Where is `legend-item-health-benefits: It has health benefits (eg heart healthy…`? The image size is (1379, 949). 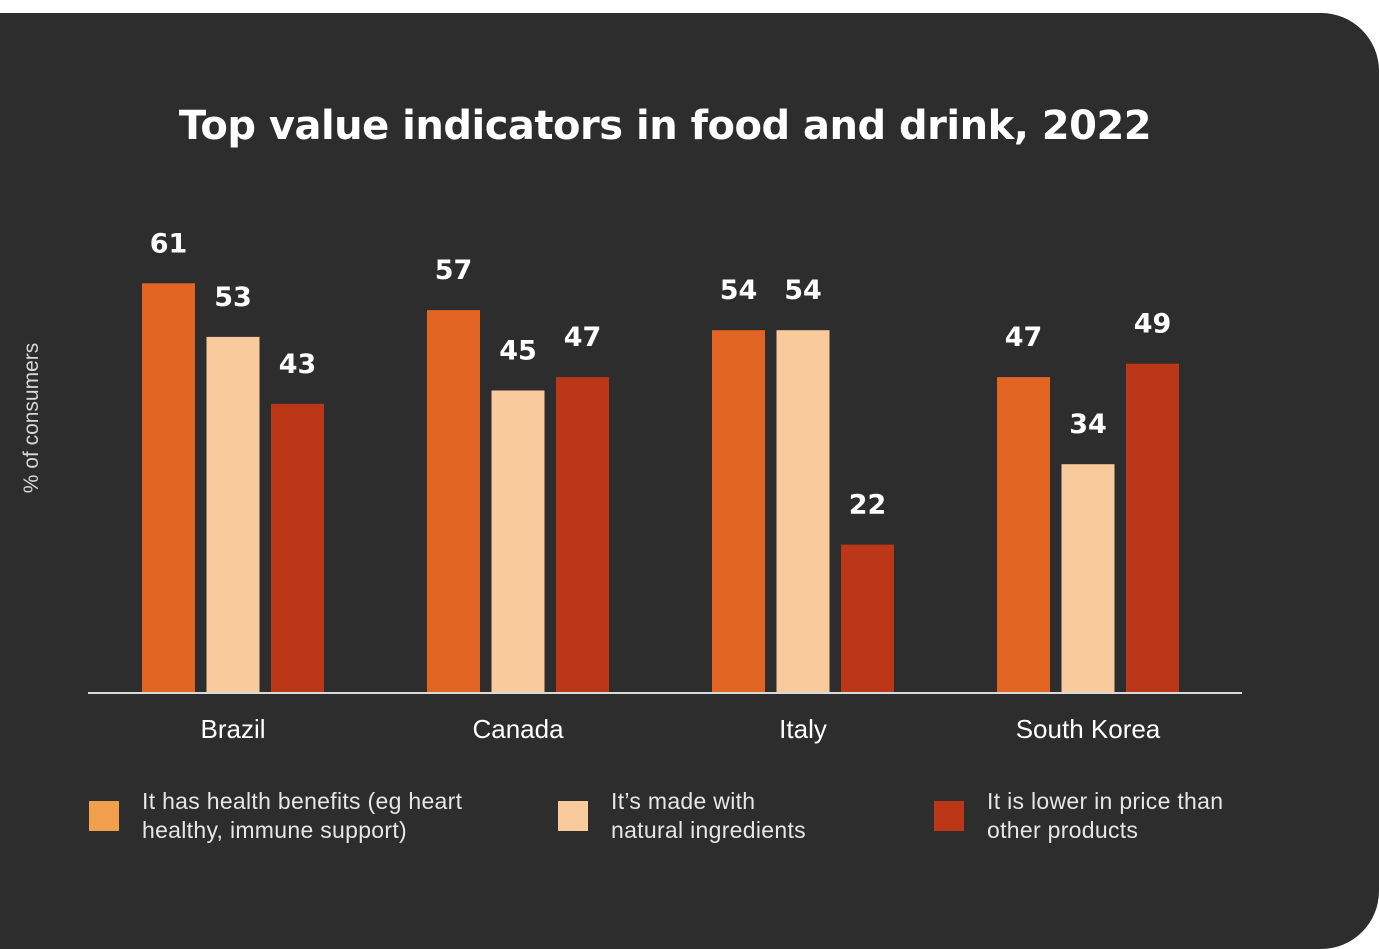 legend-item-health-benefits: It has health benefits (eg heart healthy… is located at coordinates (275, 816).